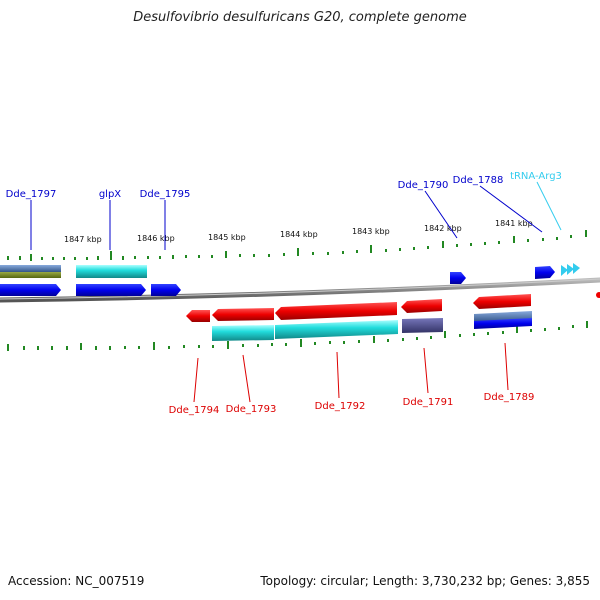  I want to click on scale-label-1845: 1845 kbp, so click(227, 237).